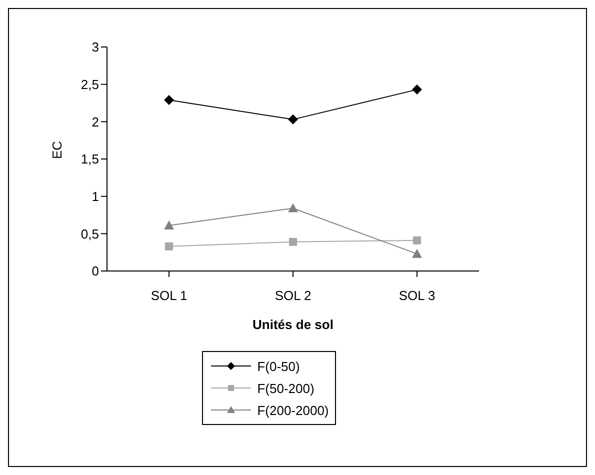  Describe the element at coordinates (89, 159) in the screenshot. I see `y-tick-label: 1,5` at that location.